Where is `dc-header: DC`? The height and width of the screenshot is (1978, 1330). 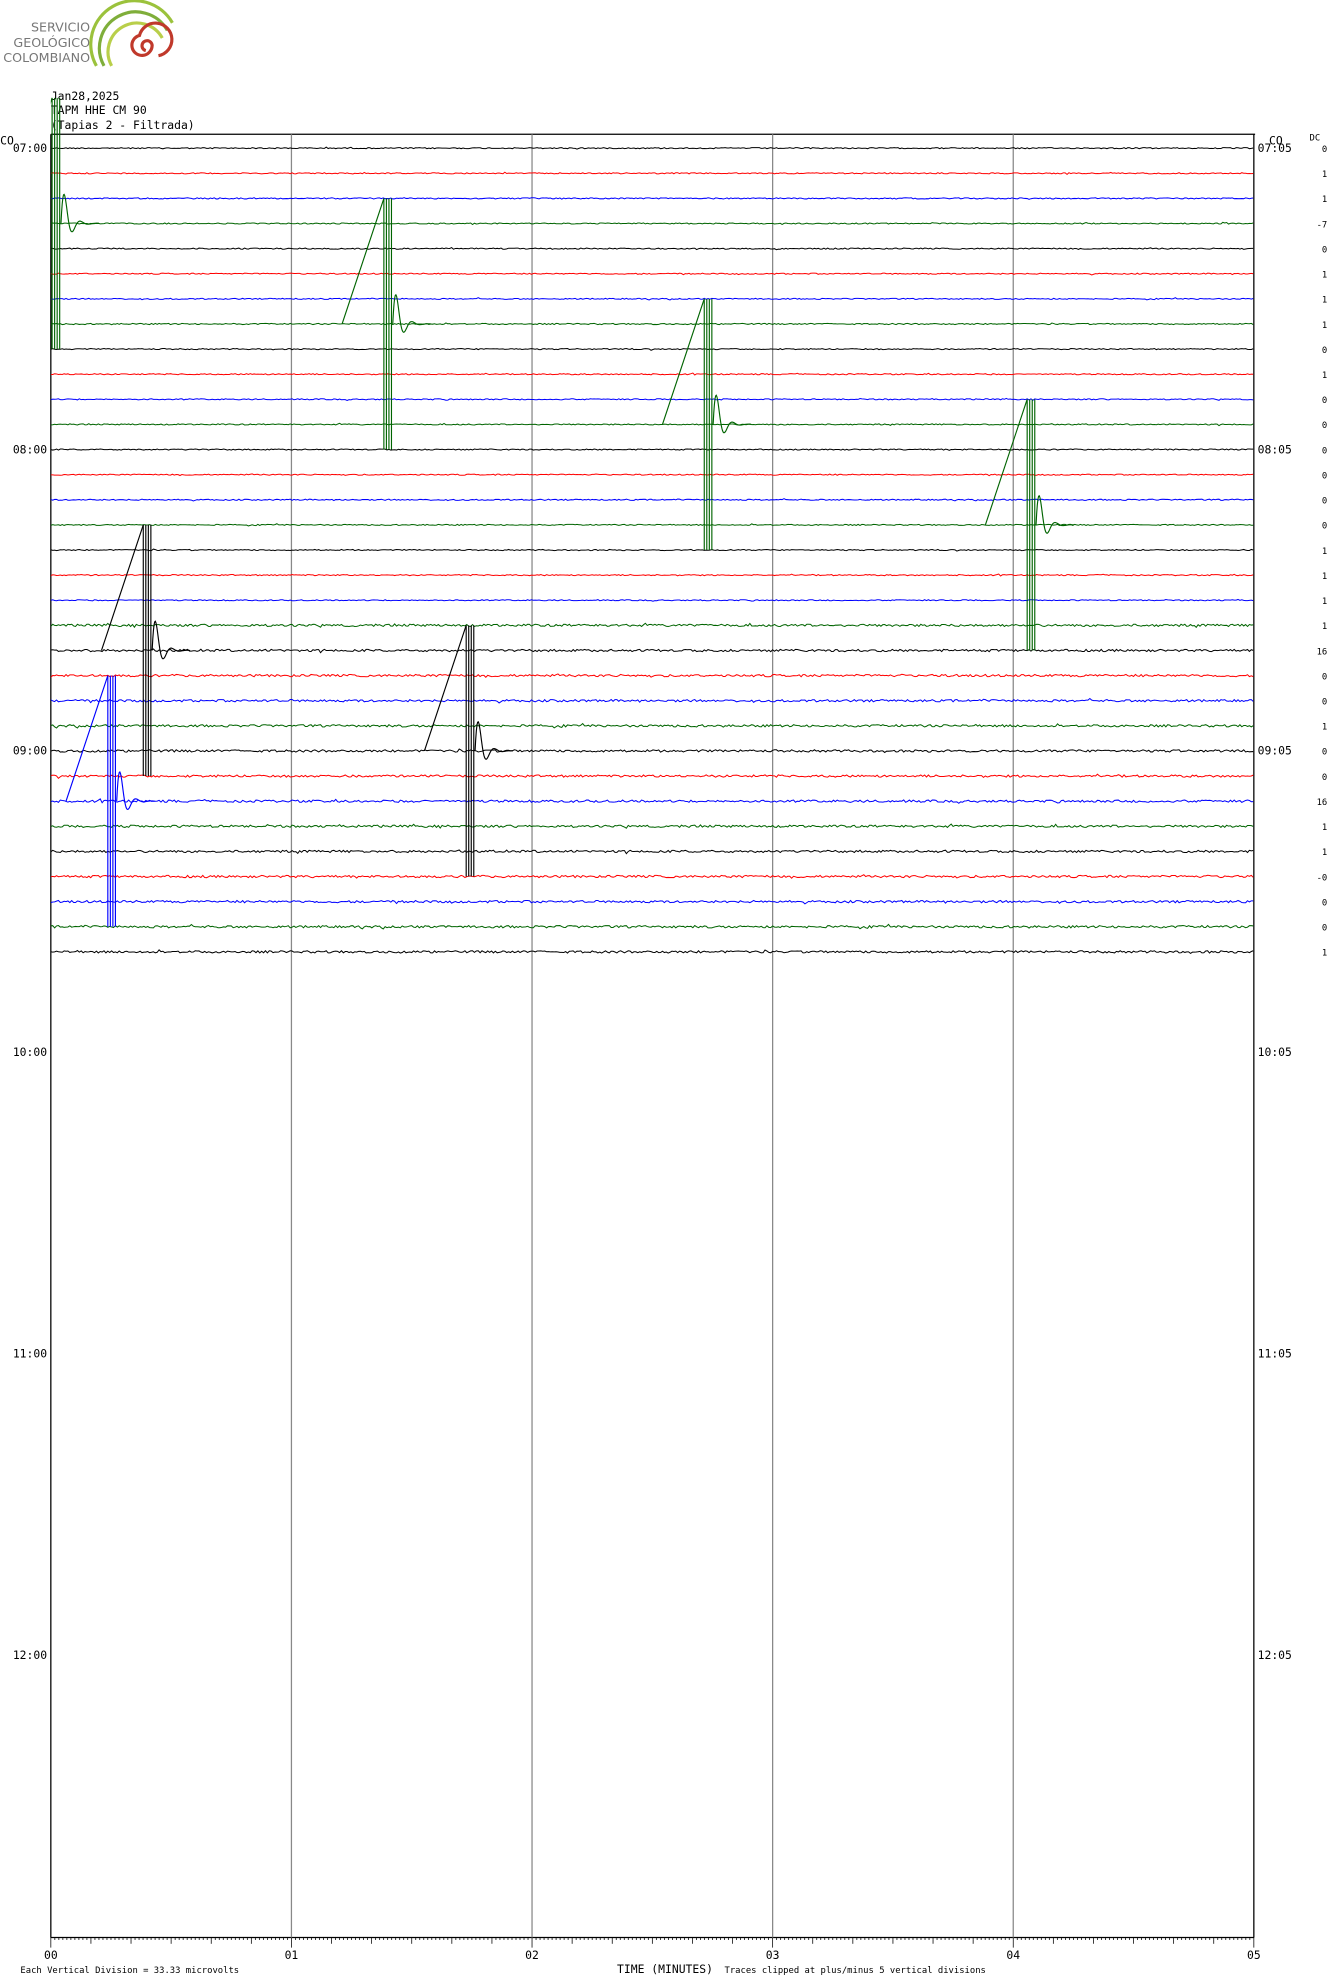
dc-header: DC is located at coordinates (1315, 139).